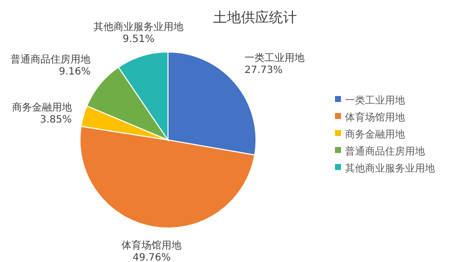 Image resolution: width=459 pixels, height=262 pixels. Describe the element at coordinates (50, 59) in the screenshot. I see `slice-label: 普通商品住房用地` at that location.